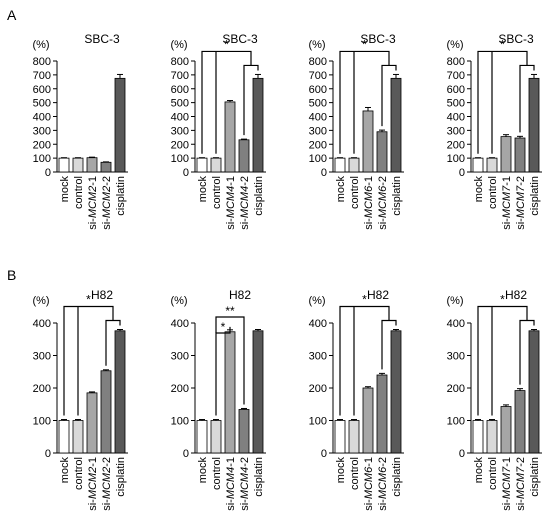  What do you see at coordinates (12, 15) in the screenshot?
I see `panel-label-a: A` at bounding box center [12, 15].